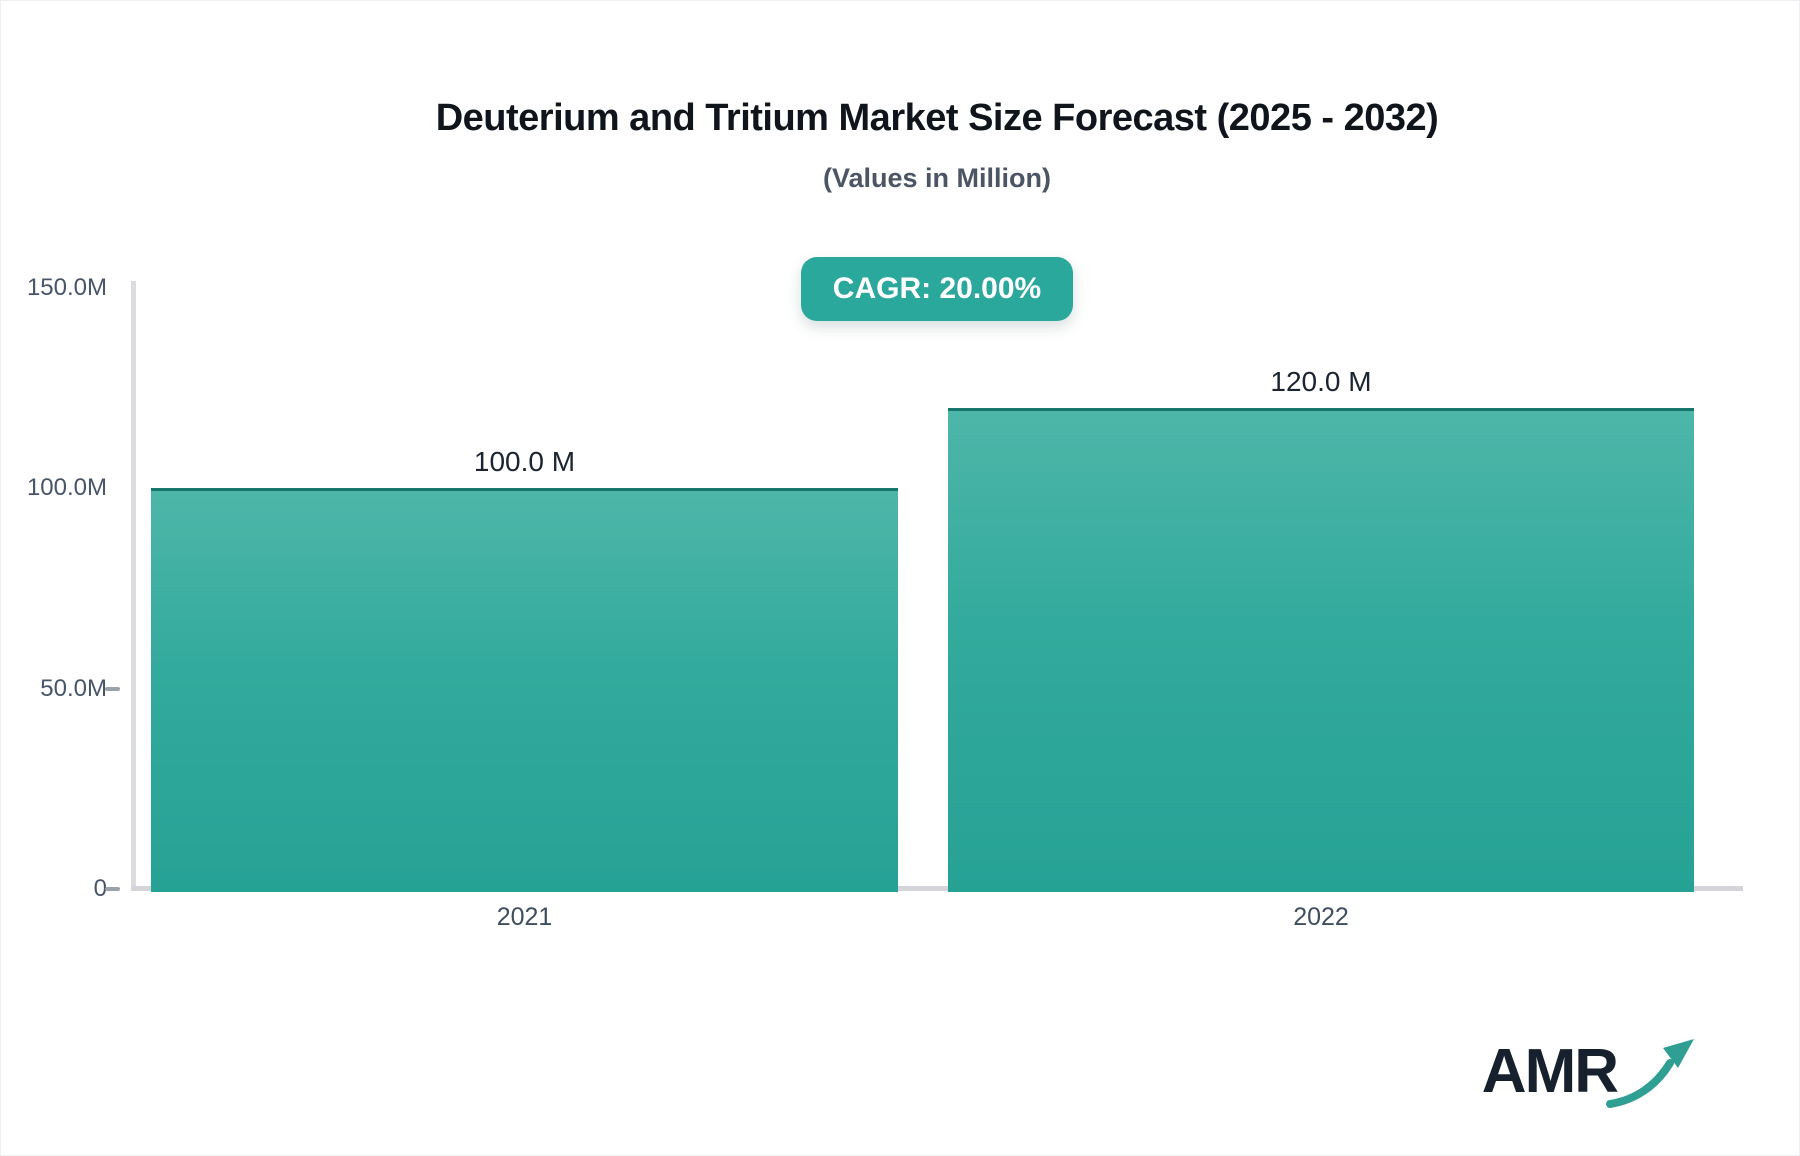 The image size is (1800, 1156). I want to click on amr-logo: AMR, so click(1590, 1072).